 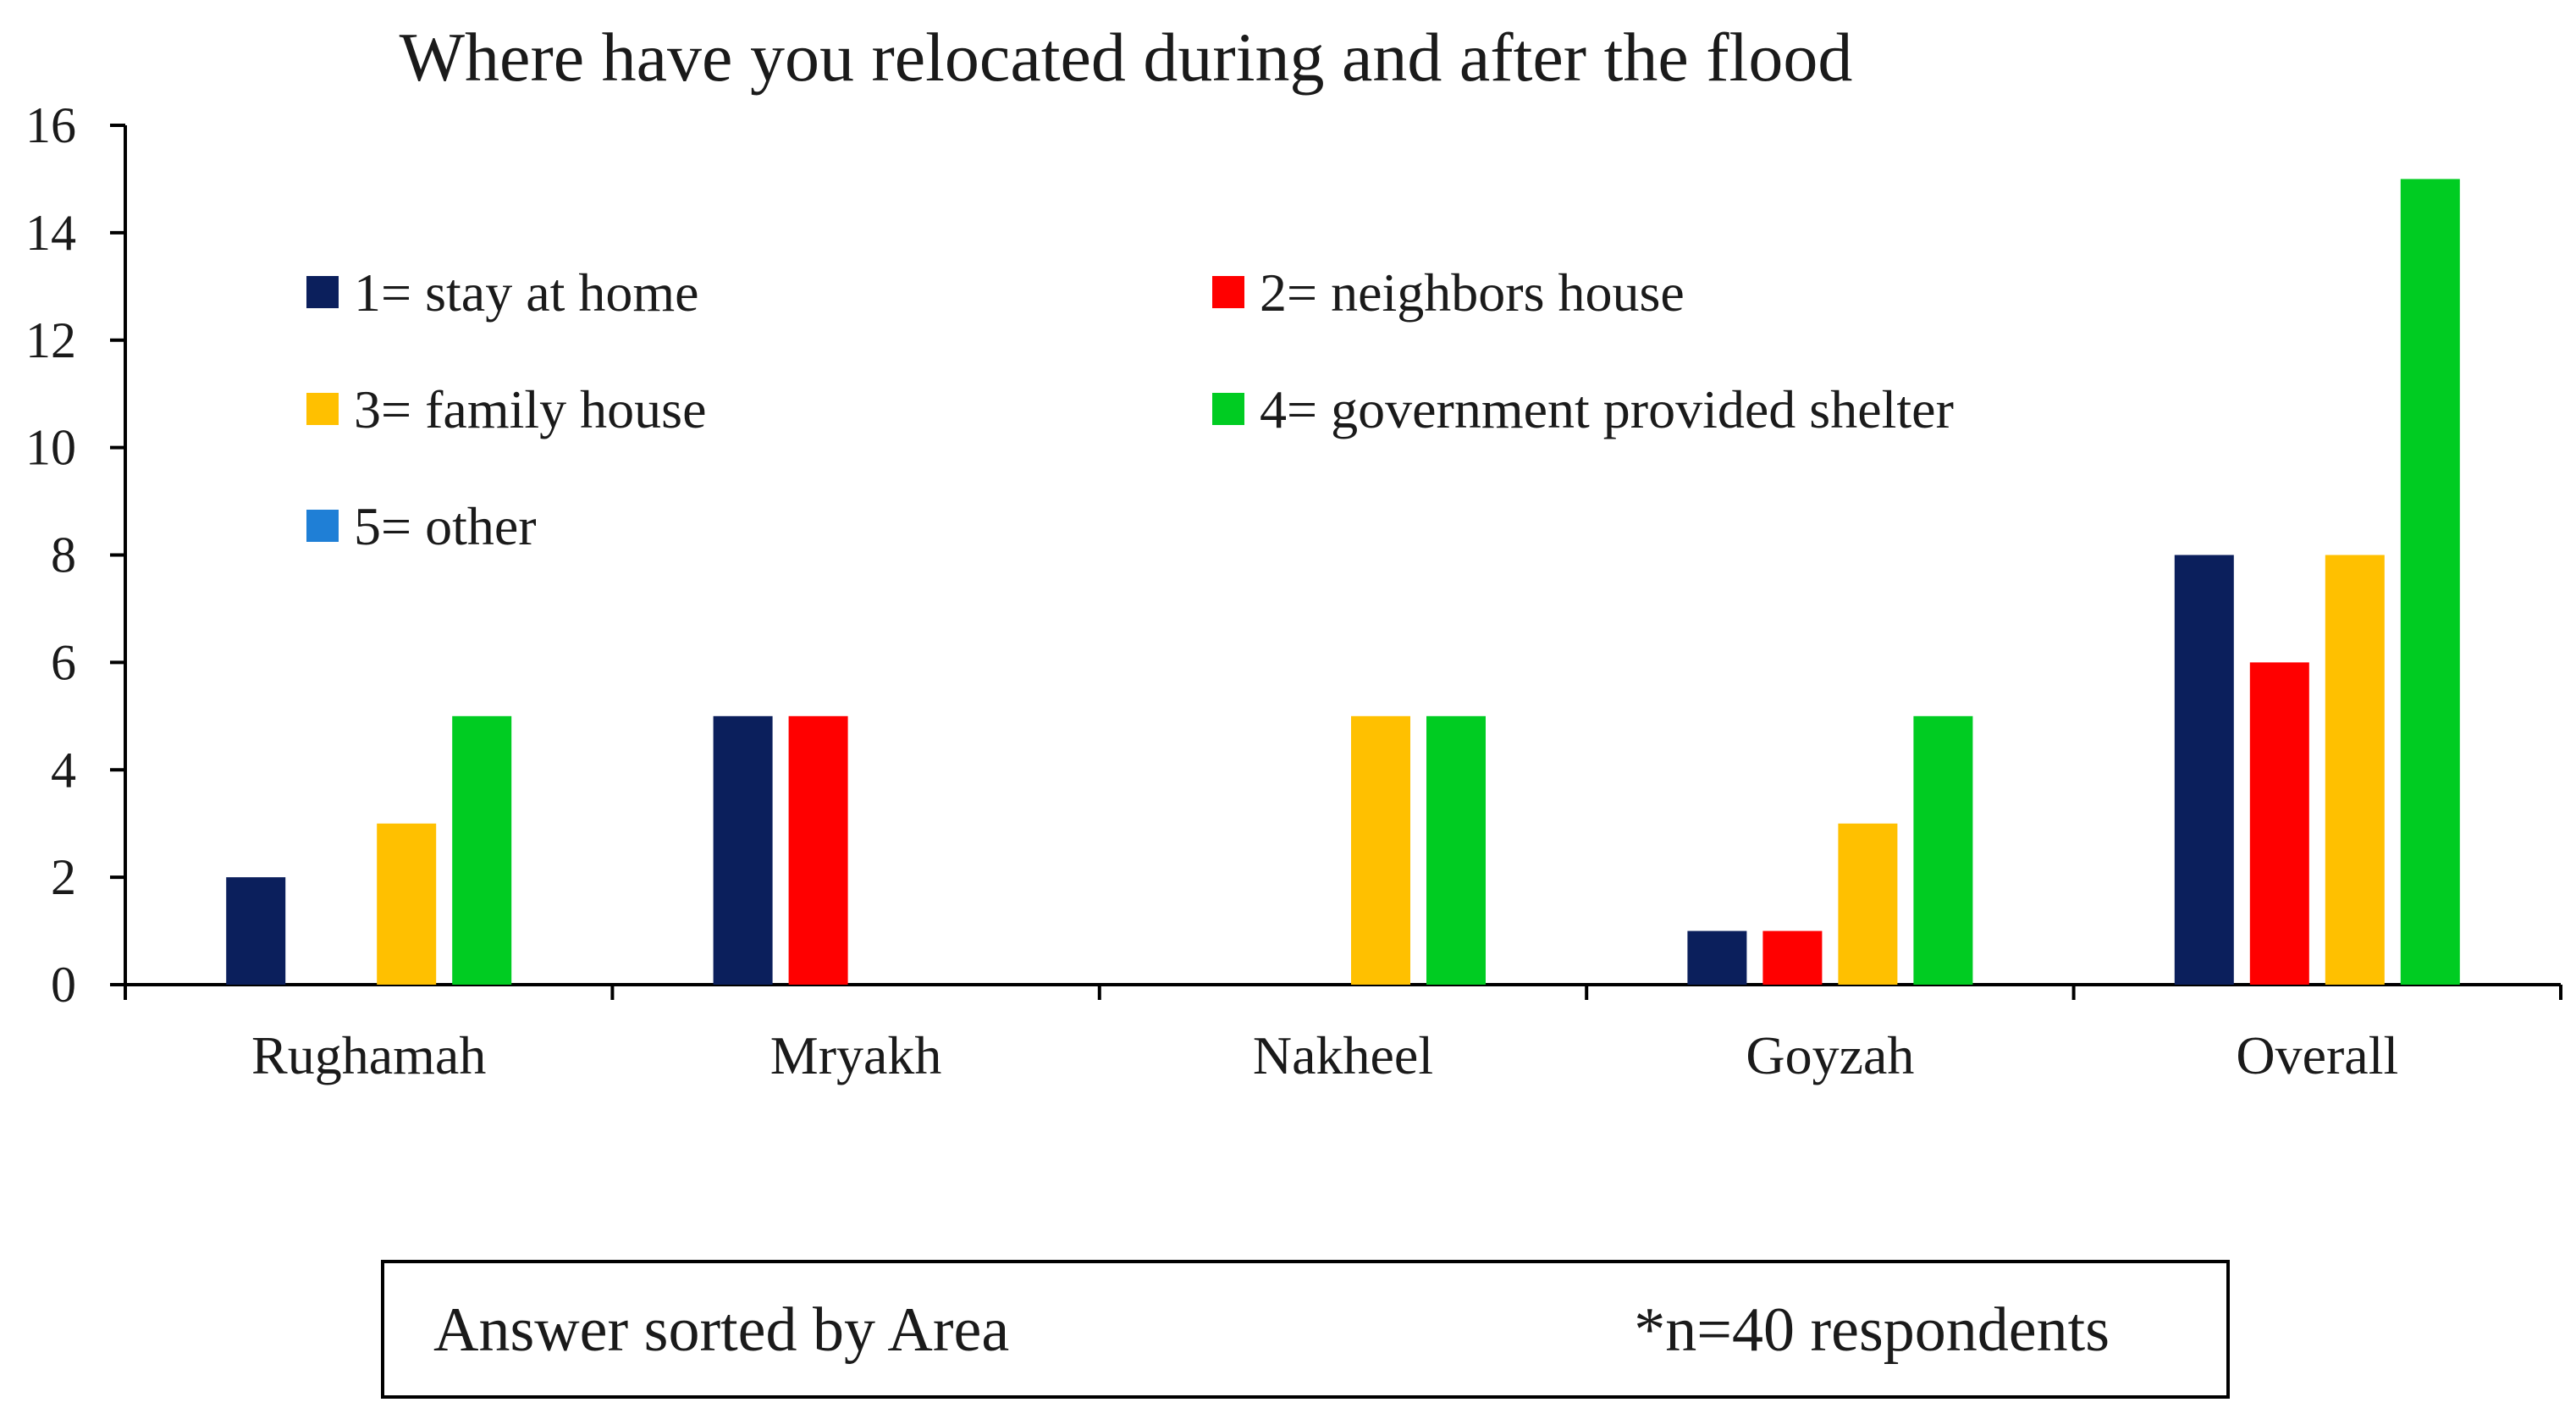 I want to click on x-category-label: Overall, so click(x=2317, y=1055).